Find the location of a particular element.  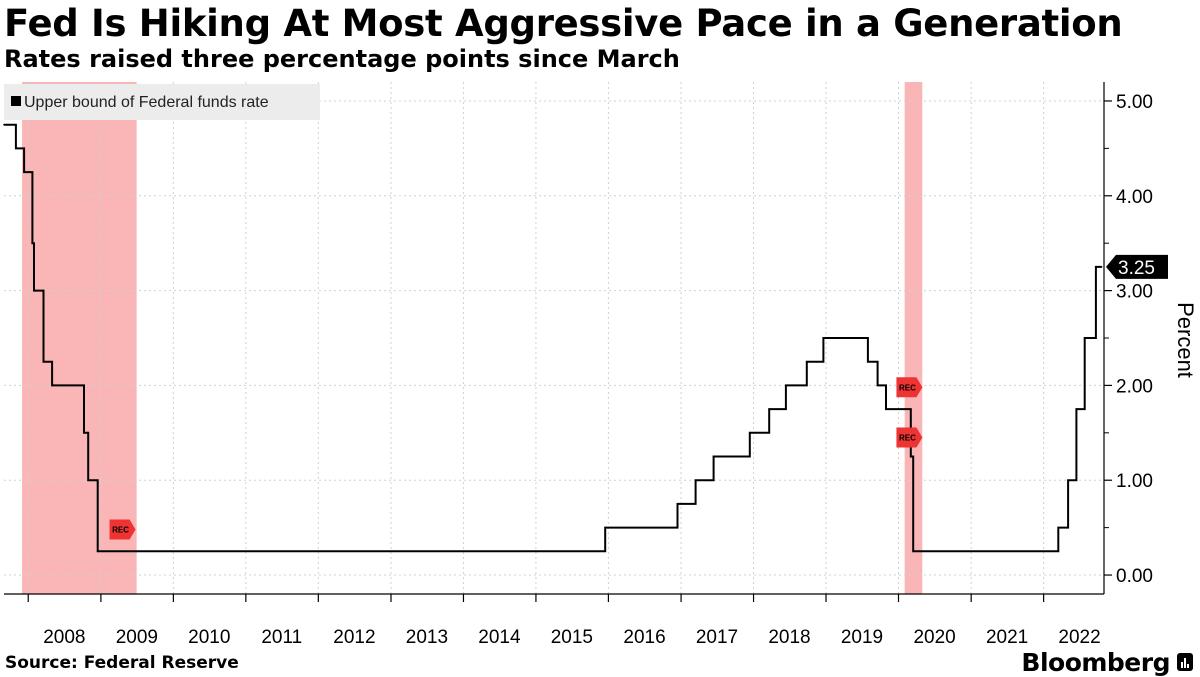

x-tick-label: 2012 is located at coordinates (354, 637).